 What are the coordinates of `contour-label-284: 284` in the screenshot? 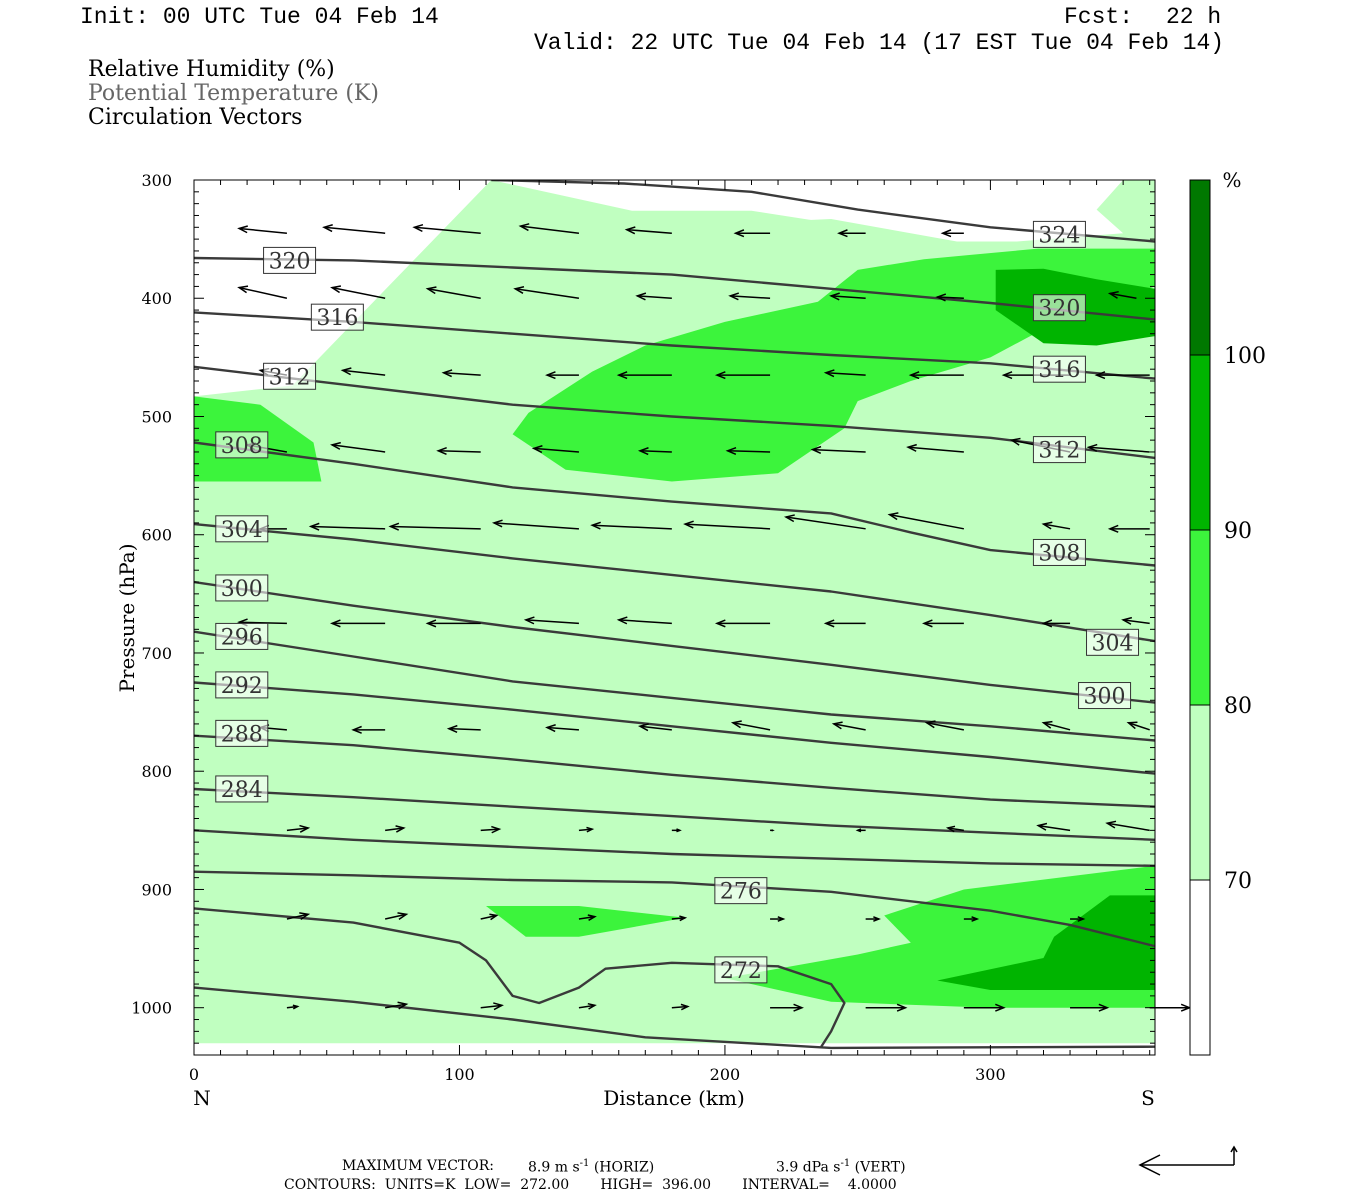 It's located at (242, 789).